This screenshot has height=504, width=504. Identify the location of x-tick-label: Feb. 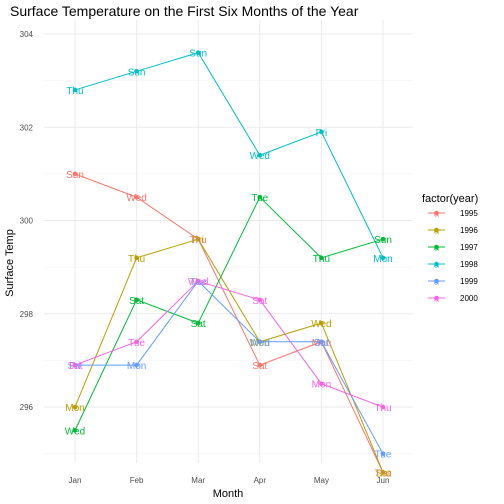
(137, 480).